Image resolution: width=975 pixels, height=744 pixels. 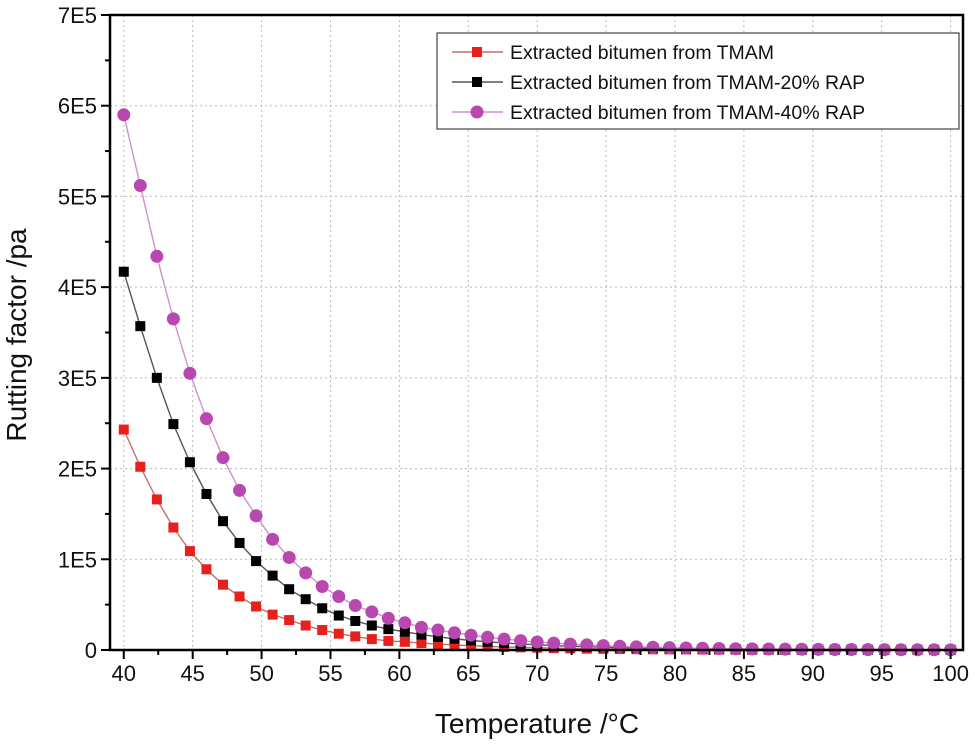 What do you see at coordinates (537, 673) in the screenshot?
I see `x-tick-label: 70` at bounding box center [537, 673].